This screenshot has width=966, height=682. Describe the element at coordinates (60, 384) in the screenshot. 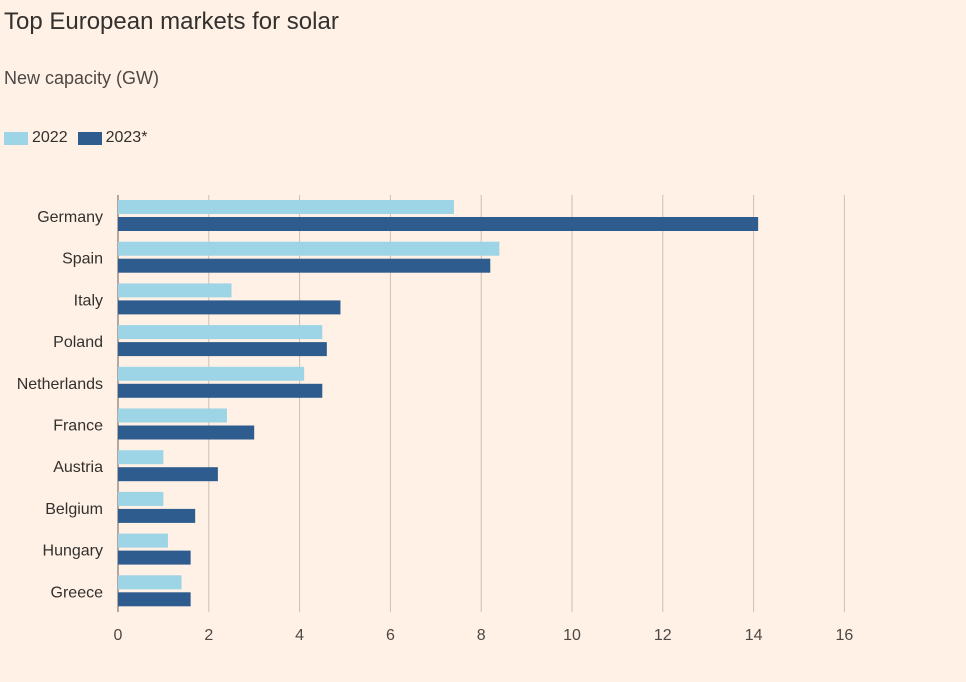

I see `category-label: Netherlands` at that location.